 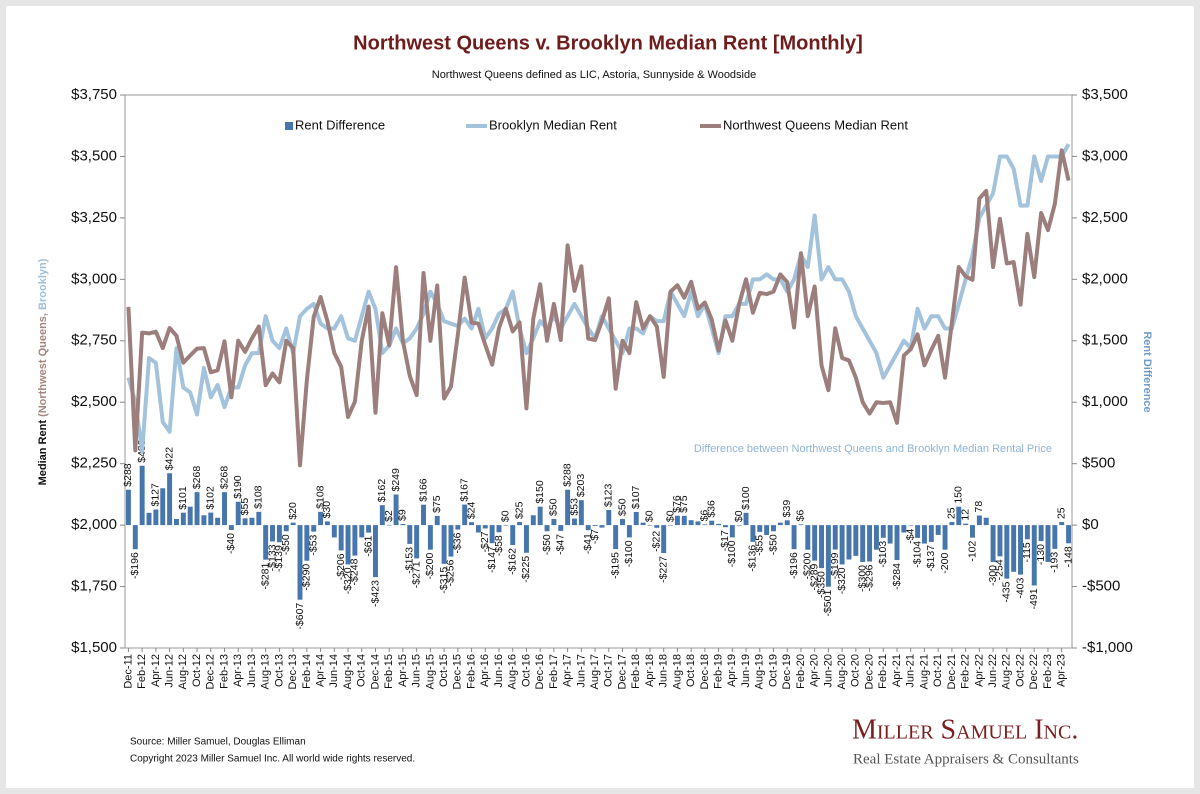 I want to click on data-label: $75, so click(x=437, y=504).